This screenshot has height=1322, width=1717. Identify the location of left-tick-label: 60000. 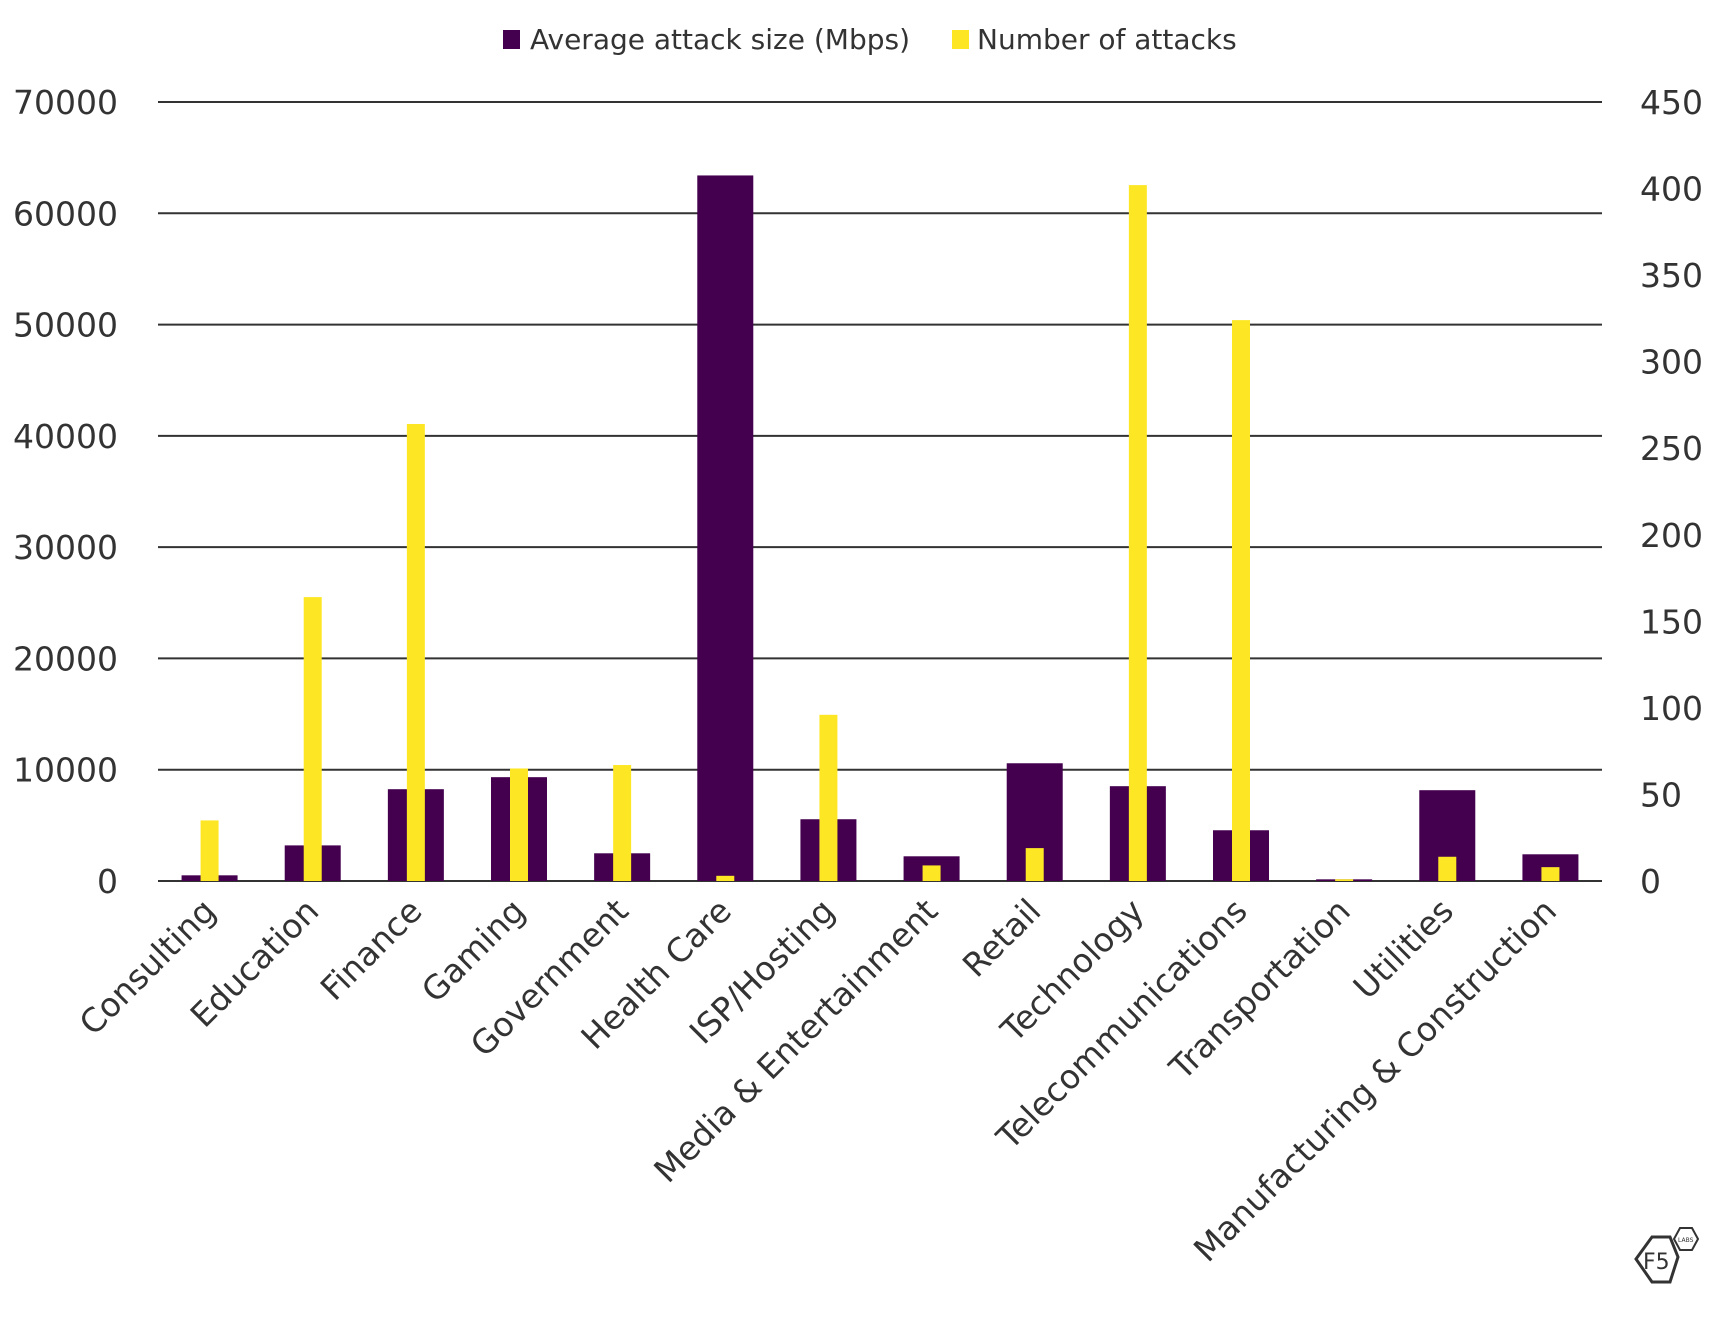
(65, 213).